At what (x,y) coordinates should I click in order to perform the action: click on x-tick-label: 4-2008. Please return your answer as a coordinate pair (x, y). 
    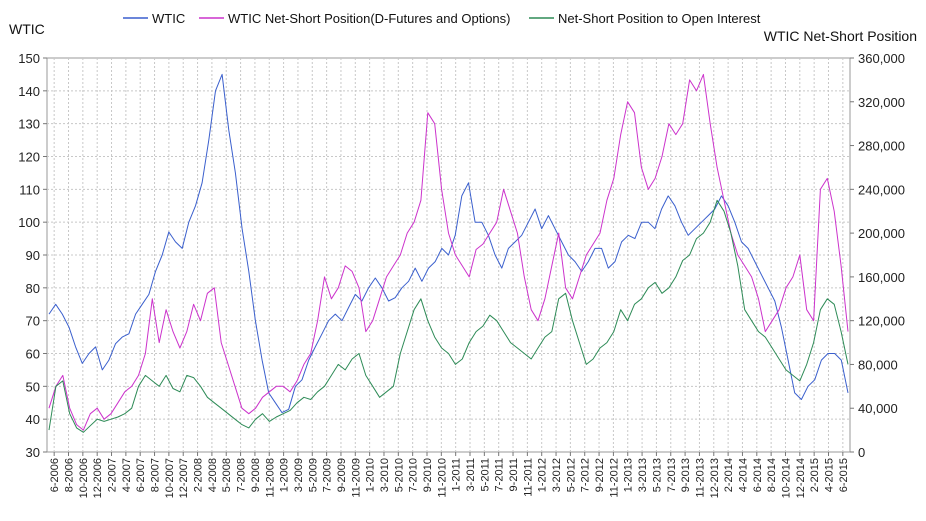
    Looking at the image, I should click on (213, 475).